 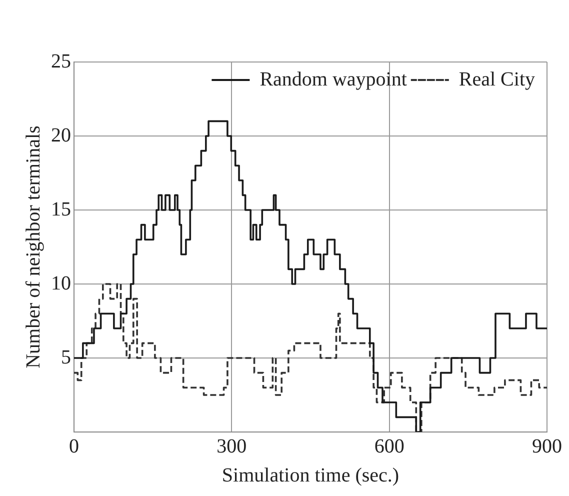 I want to click on x-tick-label: 0, so click(x=74, y=446).